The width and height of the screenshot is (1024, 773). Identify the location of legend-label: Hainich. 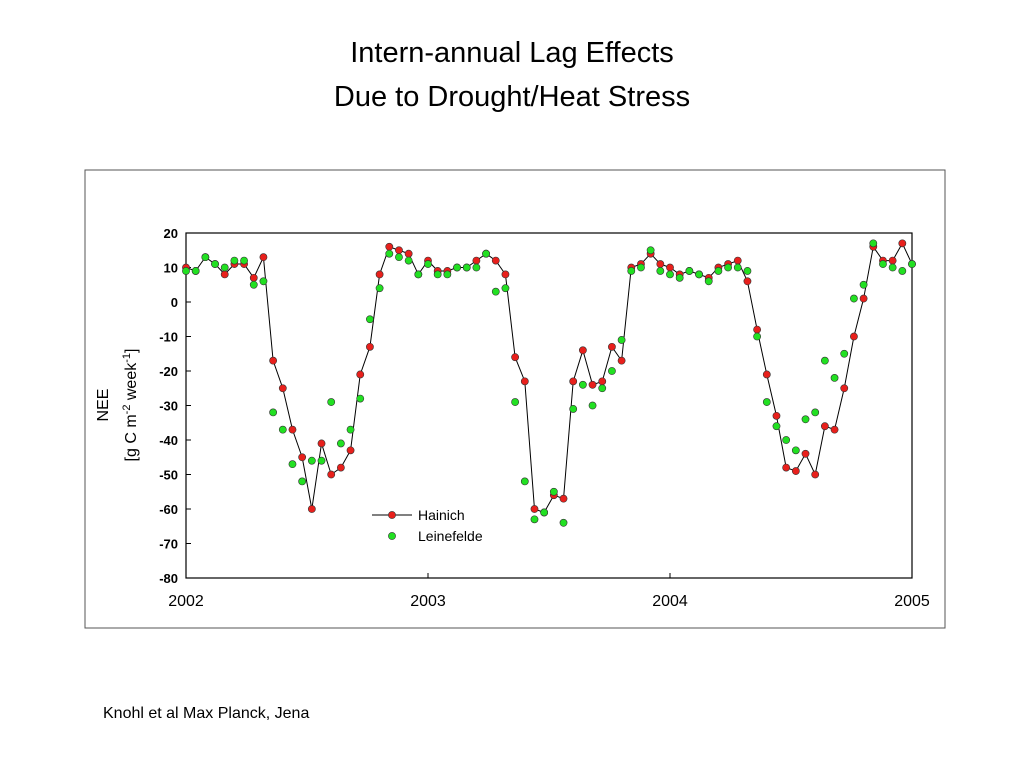
(441, 515).